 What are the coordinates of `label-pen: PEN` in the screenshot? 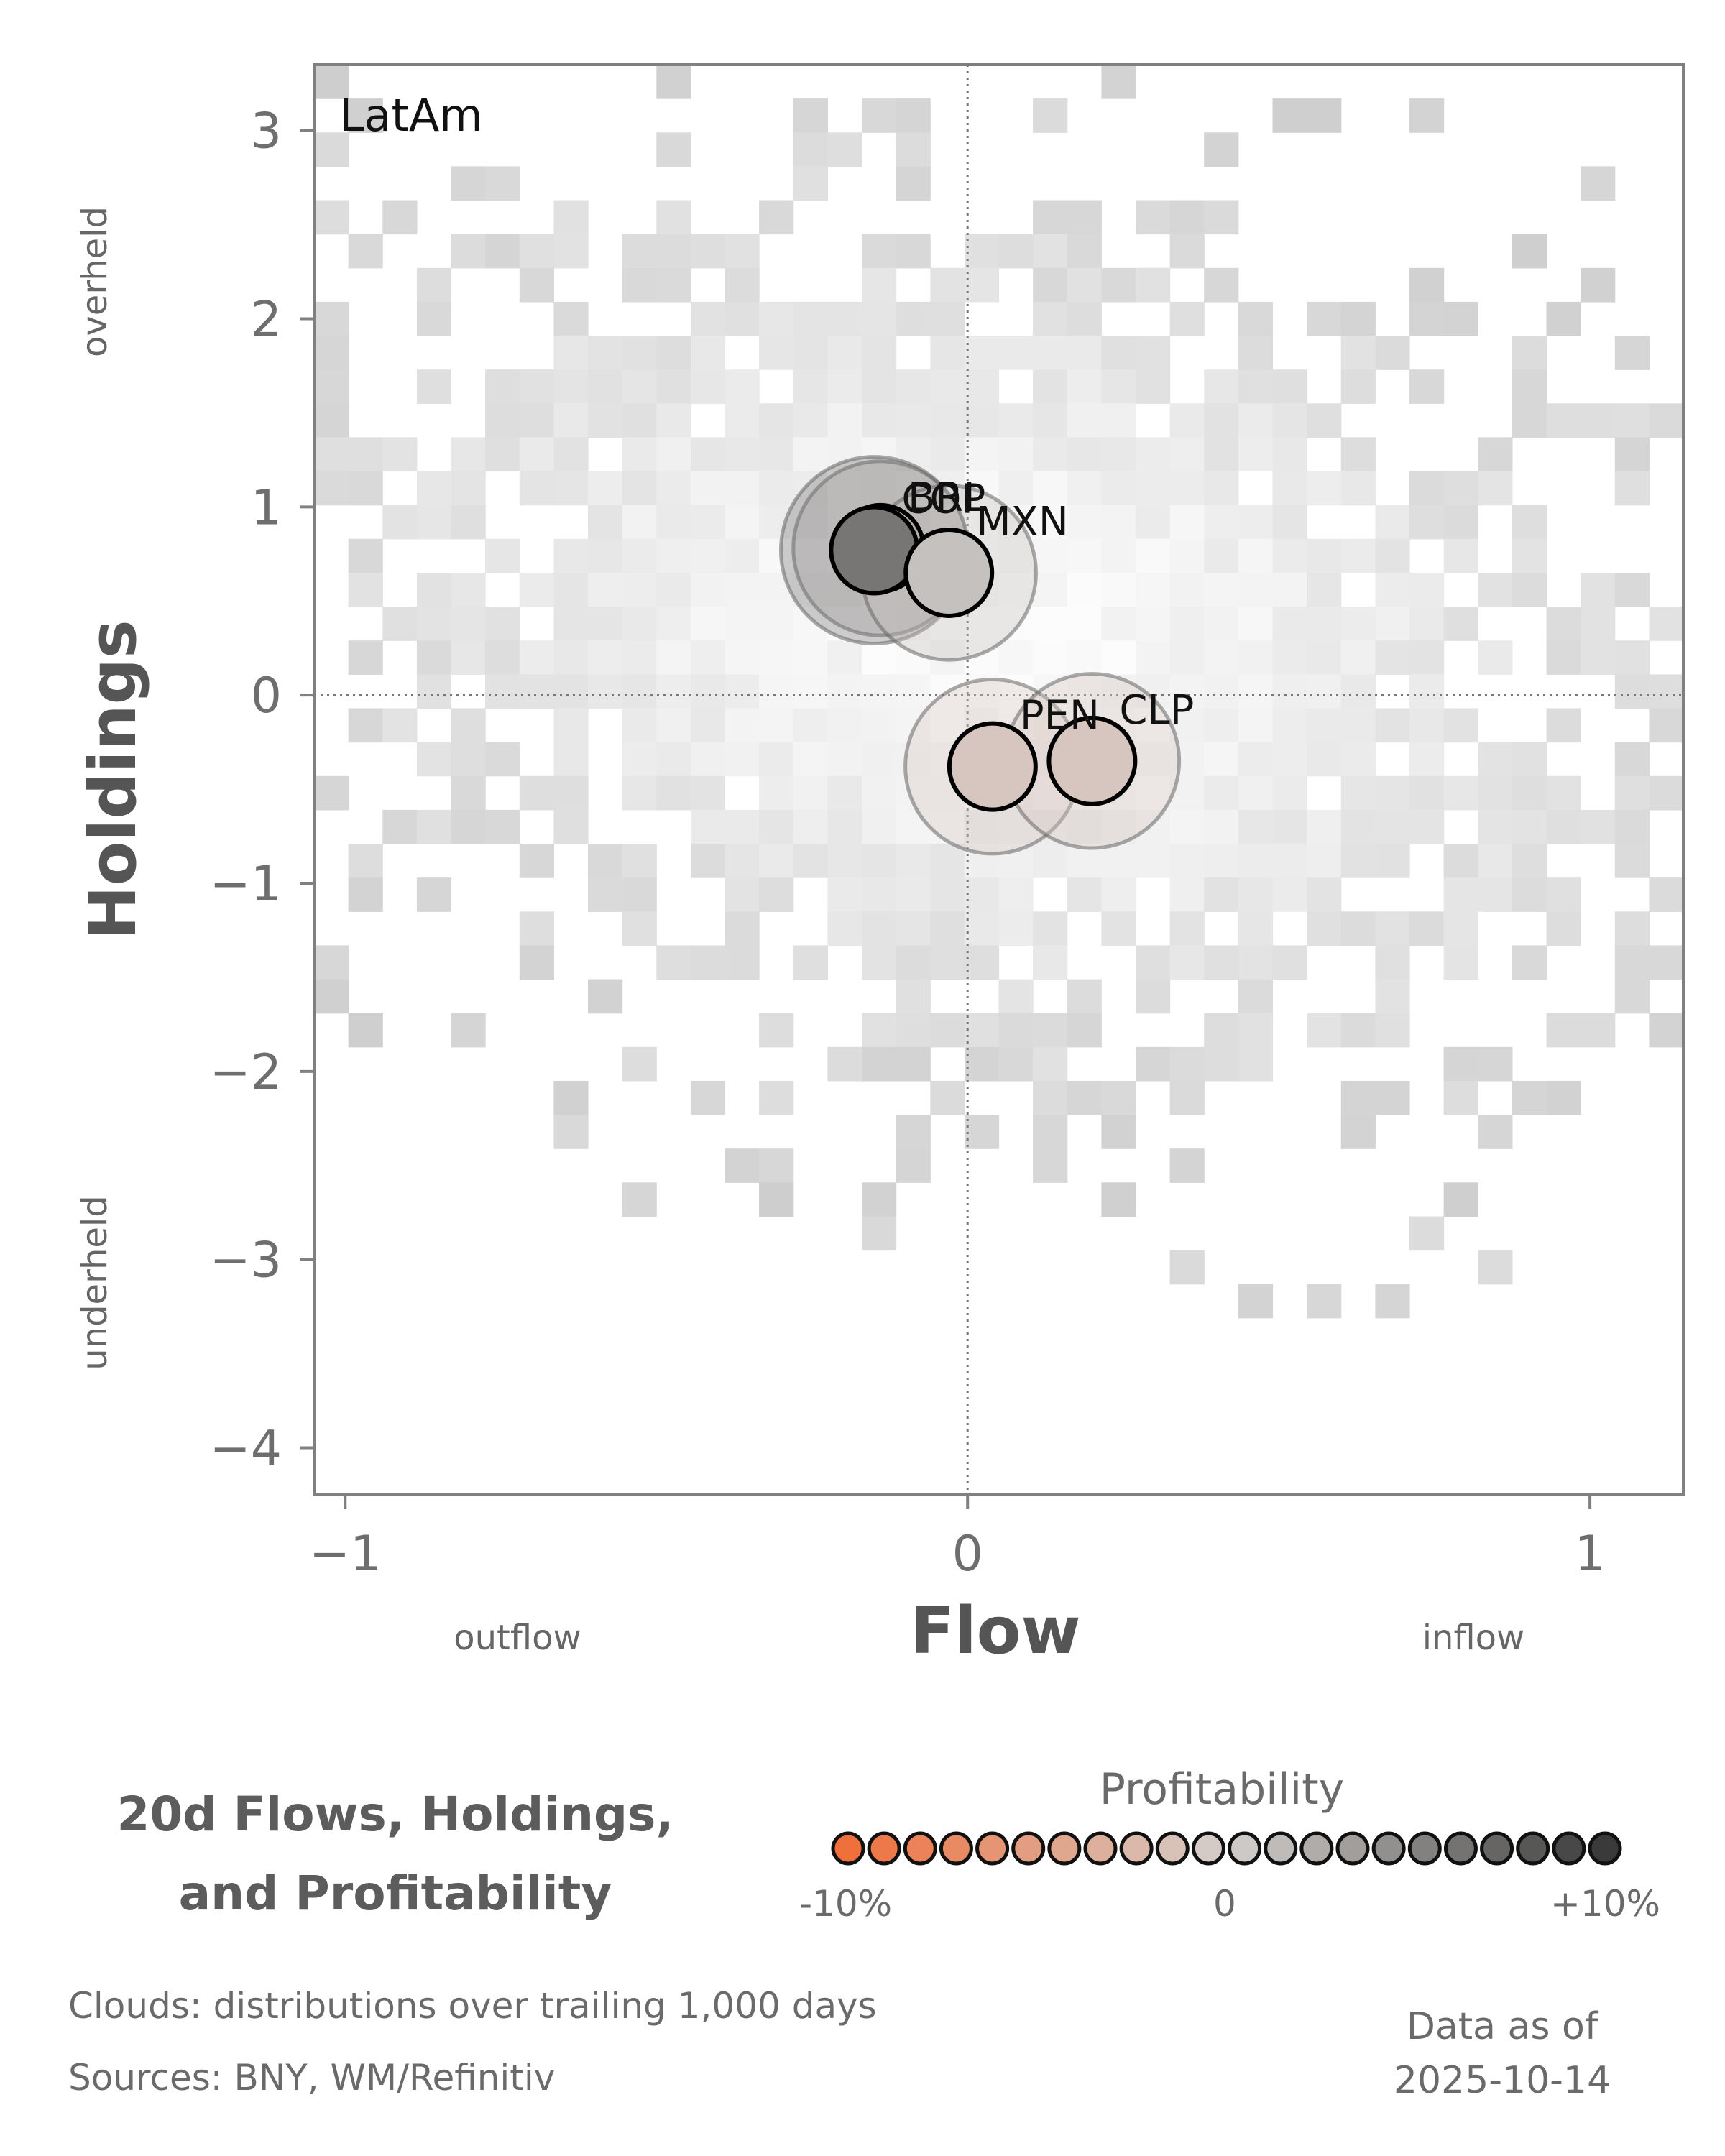 It's located at (1060, 716).